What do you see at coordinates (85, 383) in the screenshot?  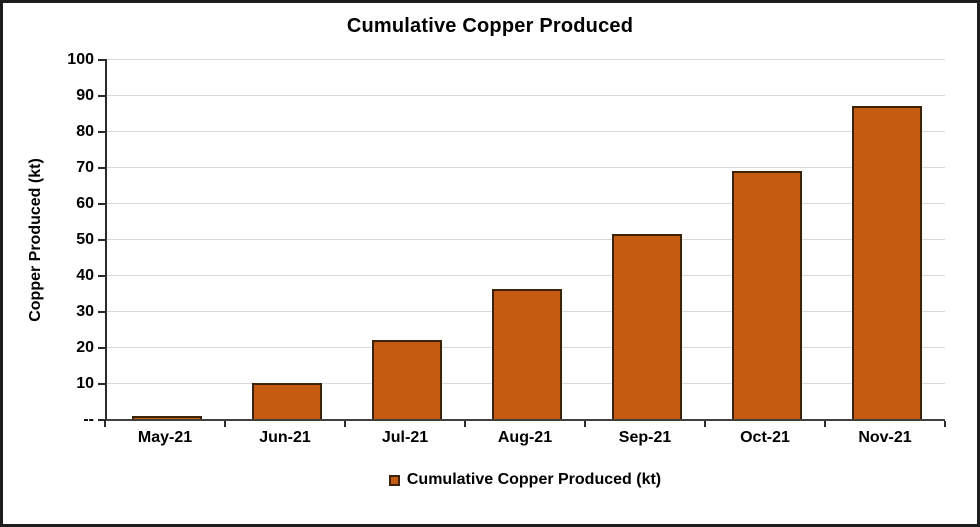 I see `y-axis-tick-label: 10` at bounding box center [85, 383].